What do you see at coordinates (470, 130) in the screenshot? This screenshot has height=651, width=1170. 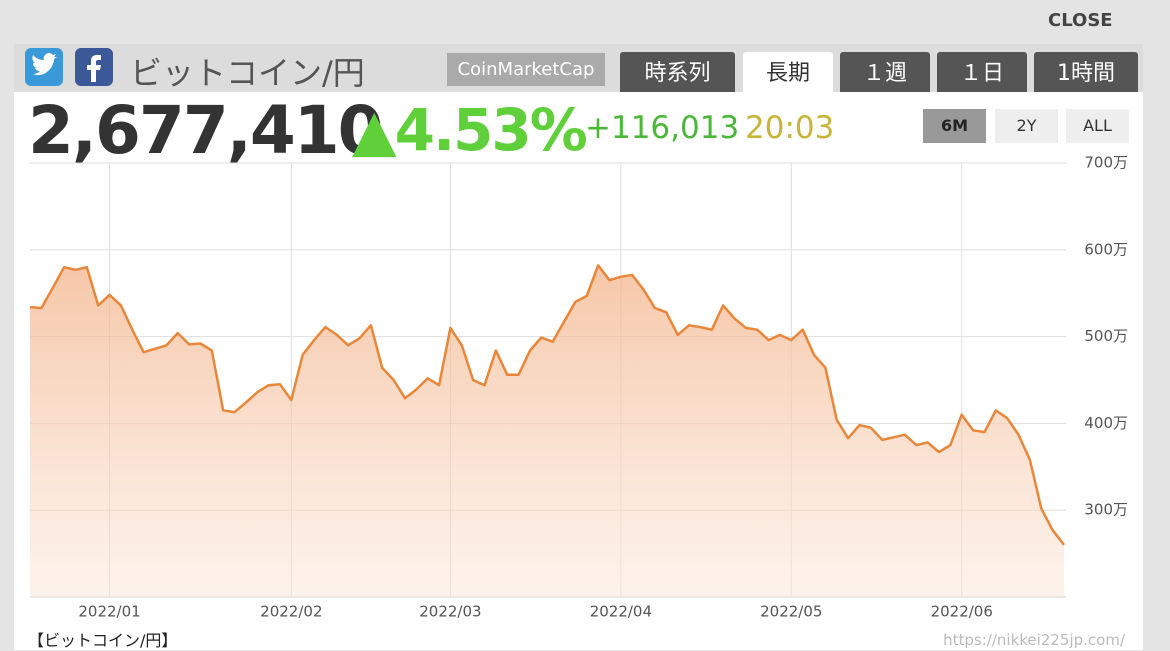 I see `change-percent: ▲4.53%` at bounding box center [470, 130].